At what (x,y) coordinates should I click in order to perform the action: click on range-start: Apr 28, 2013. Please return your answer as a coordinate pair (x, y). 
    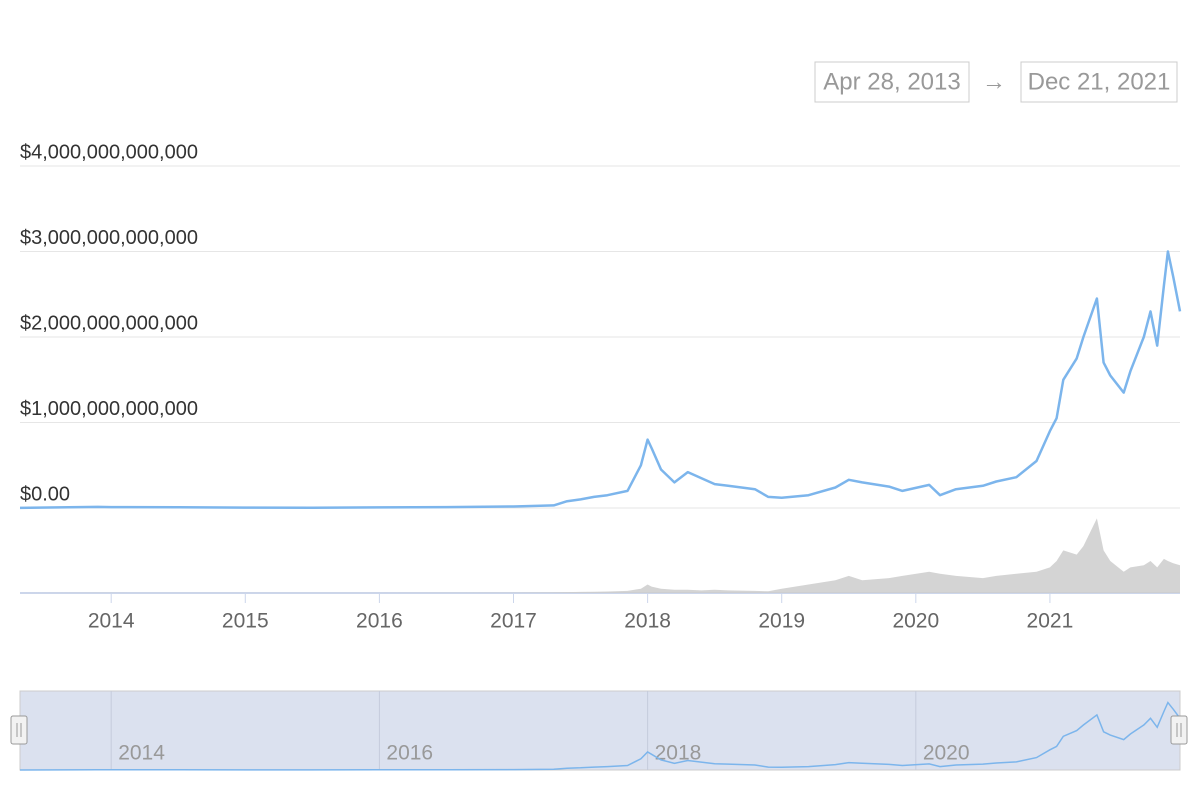
    Looking at the image, I should click on (891, 81).